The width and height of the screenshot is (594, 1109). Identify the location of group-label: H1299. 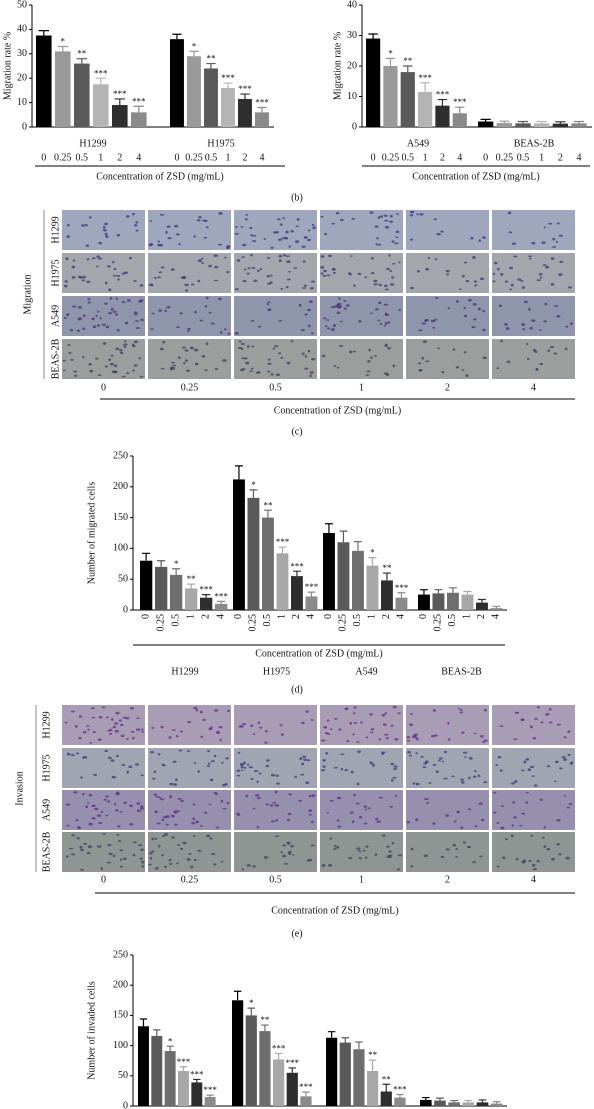
(92, 143).